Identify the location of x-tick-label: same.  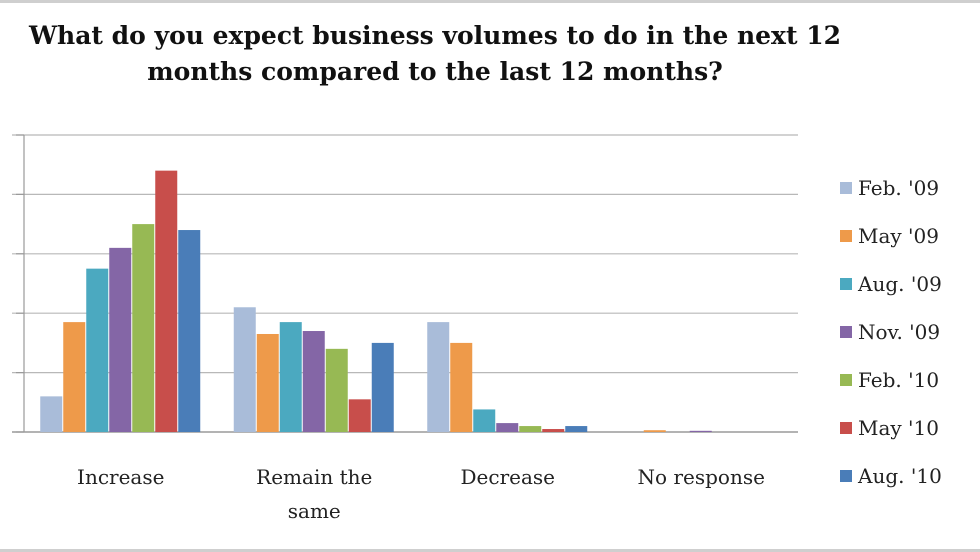
(314, 511).